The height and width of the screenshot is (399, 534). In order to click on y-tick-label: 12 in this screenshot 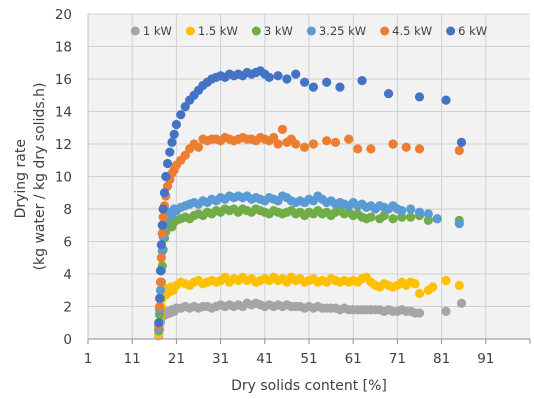, I will do `click(63, 145)`.